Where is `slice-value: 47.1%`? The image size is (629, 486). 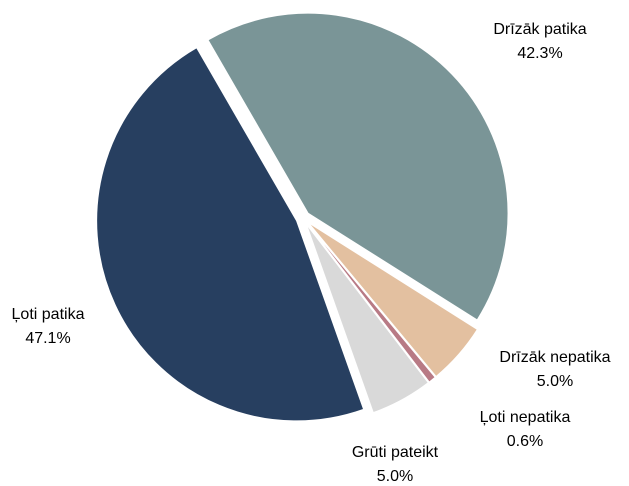
slice-value: 47.1% is located at coordinates (47, 338).